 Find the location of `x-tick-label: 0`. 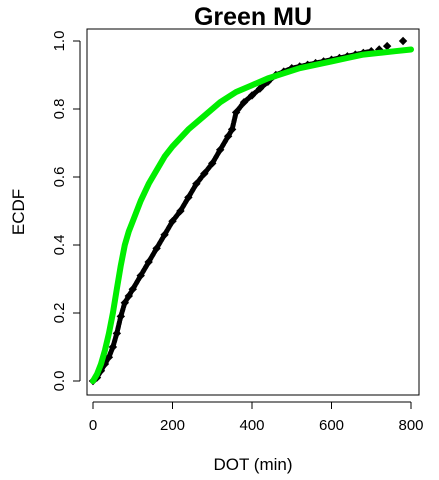

x-tick-label: 0 is located at coordinates (93, 425).